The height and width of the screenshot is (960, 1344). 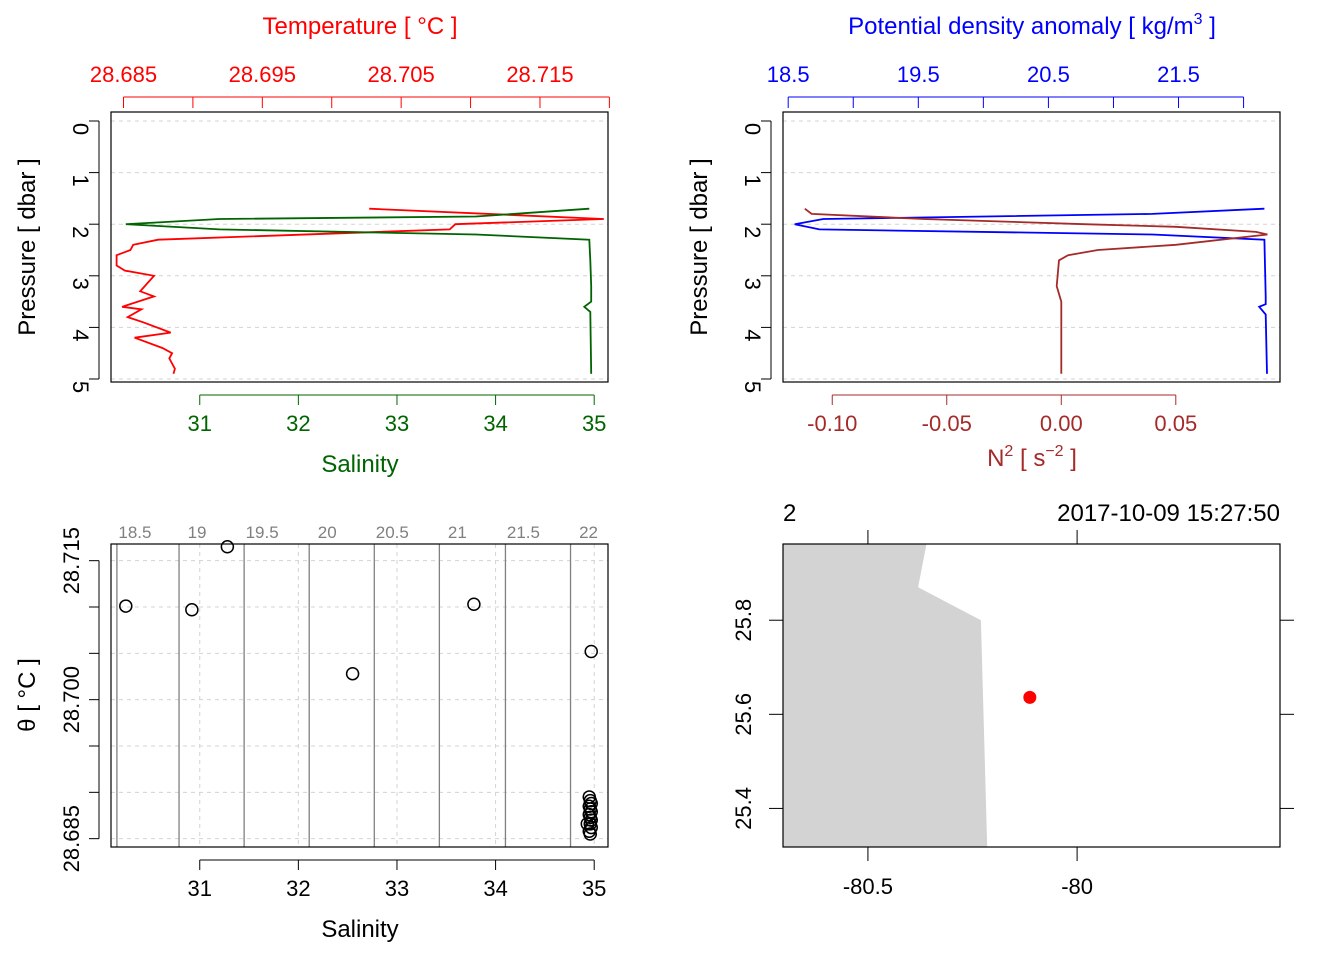 I want to click on p3-theta-axis: 28.685 28.700 28.715, so click(x=79, y=699).